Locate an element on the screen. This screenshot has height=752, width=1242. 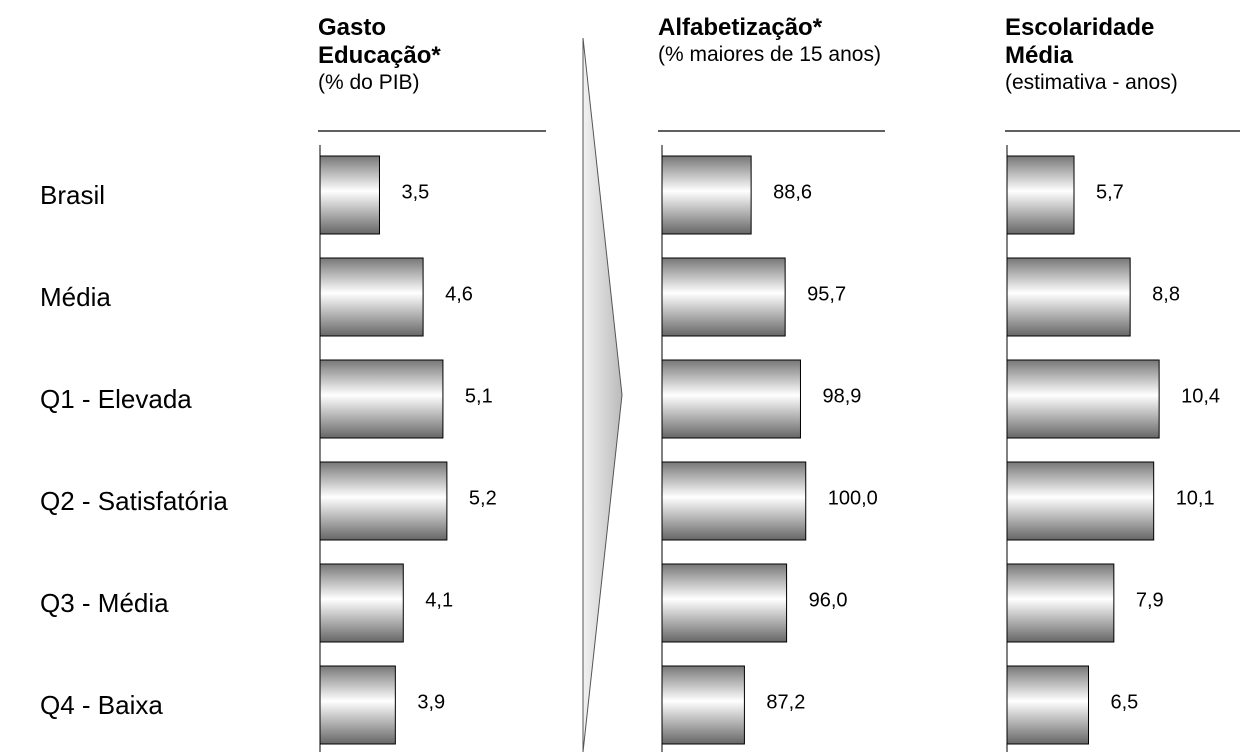
value-label: 95,7 is located at coordinates (826, 294).